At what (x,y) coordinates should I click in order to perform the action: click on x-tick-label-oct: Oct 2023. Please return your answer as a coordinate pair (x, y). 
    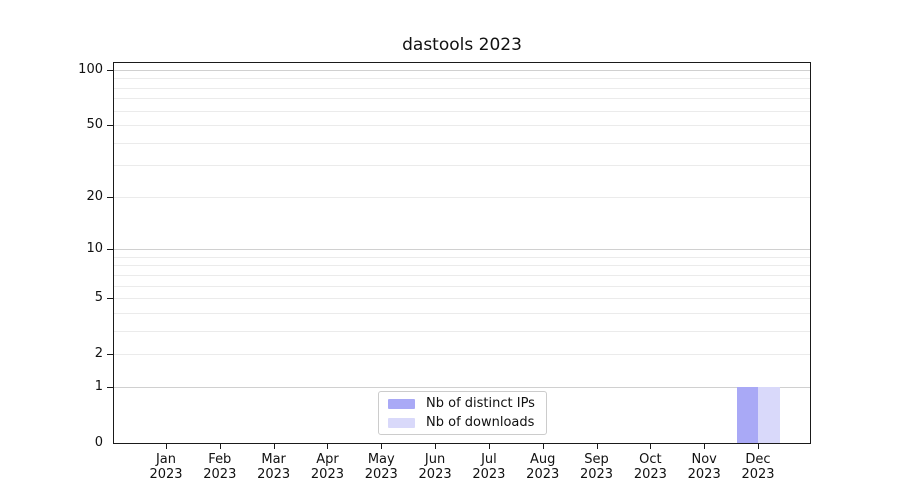
    Looking at the image, I should click on (650, 467).